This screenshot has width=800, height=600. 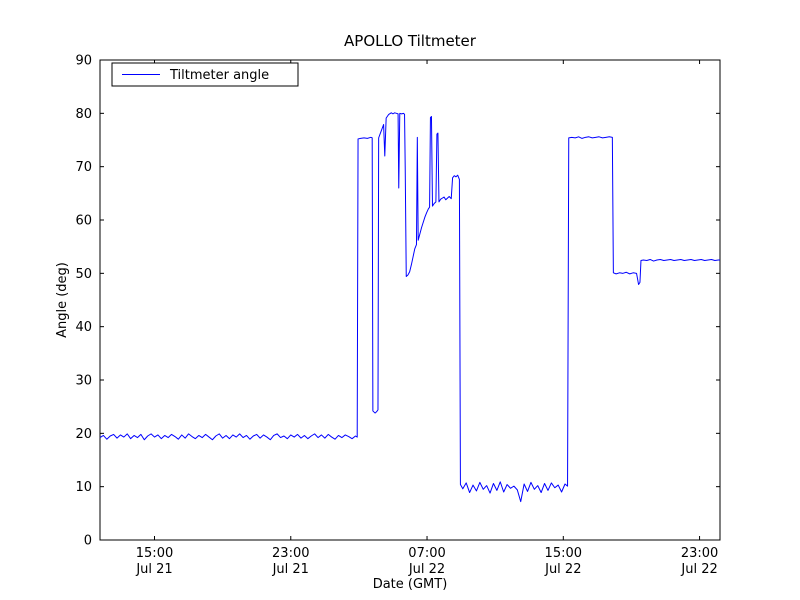 What do you see at coordinates (426, 553) in the screenshot?
I see `x-tick-time-label: 07:00` at bounding box center [426, 553].